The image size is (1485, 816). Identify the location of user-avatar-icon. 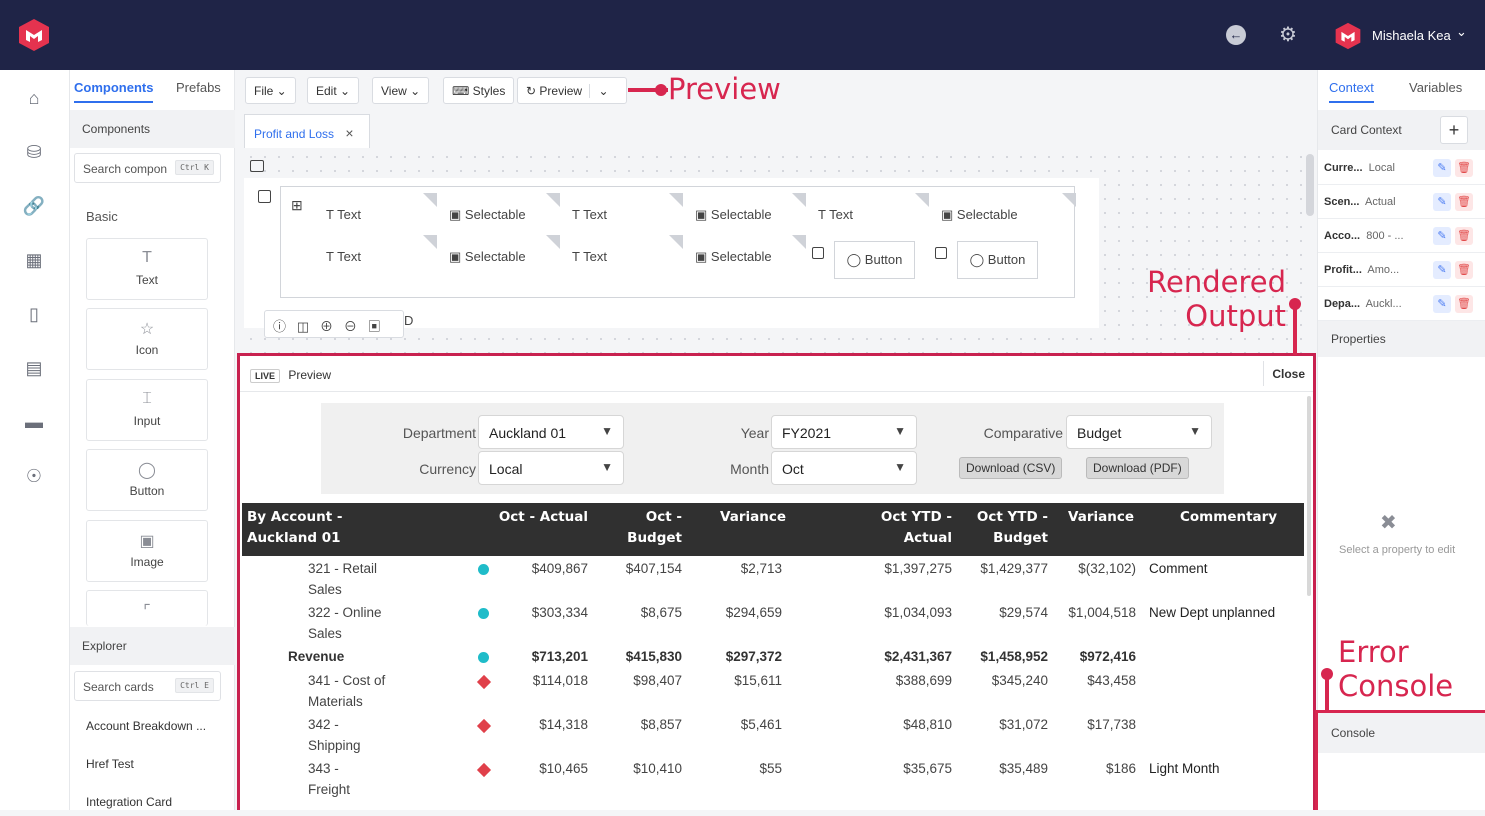
(1348, 36).